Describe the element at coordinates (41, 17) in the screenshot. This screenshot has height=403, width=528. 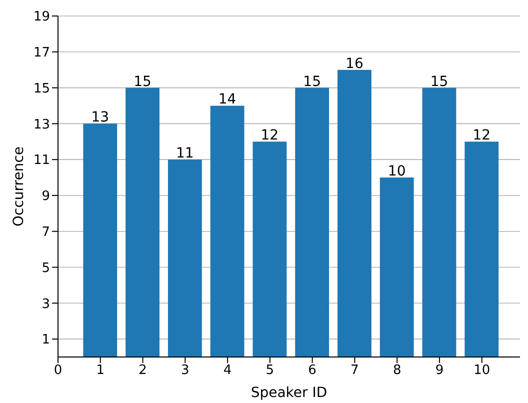
I see `y-tick-label: 19` at that location.